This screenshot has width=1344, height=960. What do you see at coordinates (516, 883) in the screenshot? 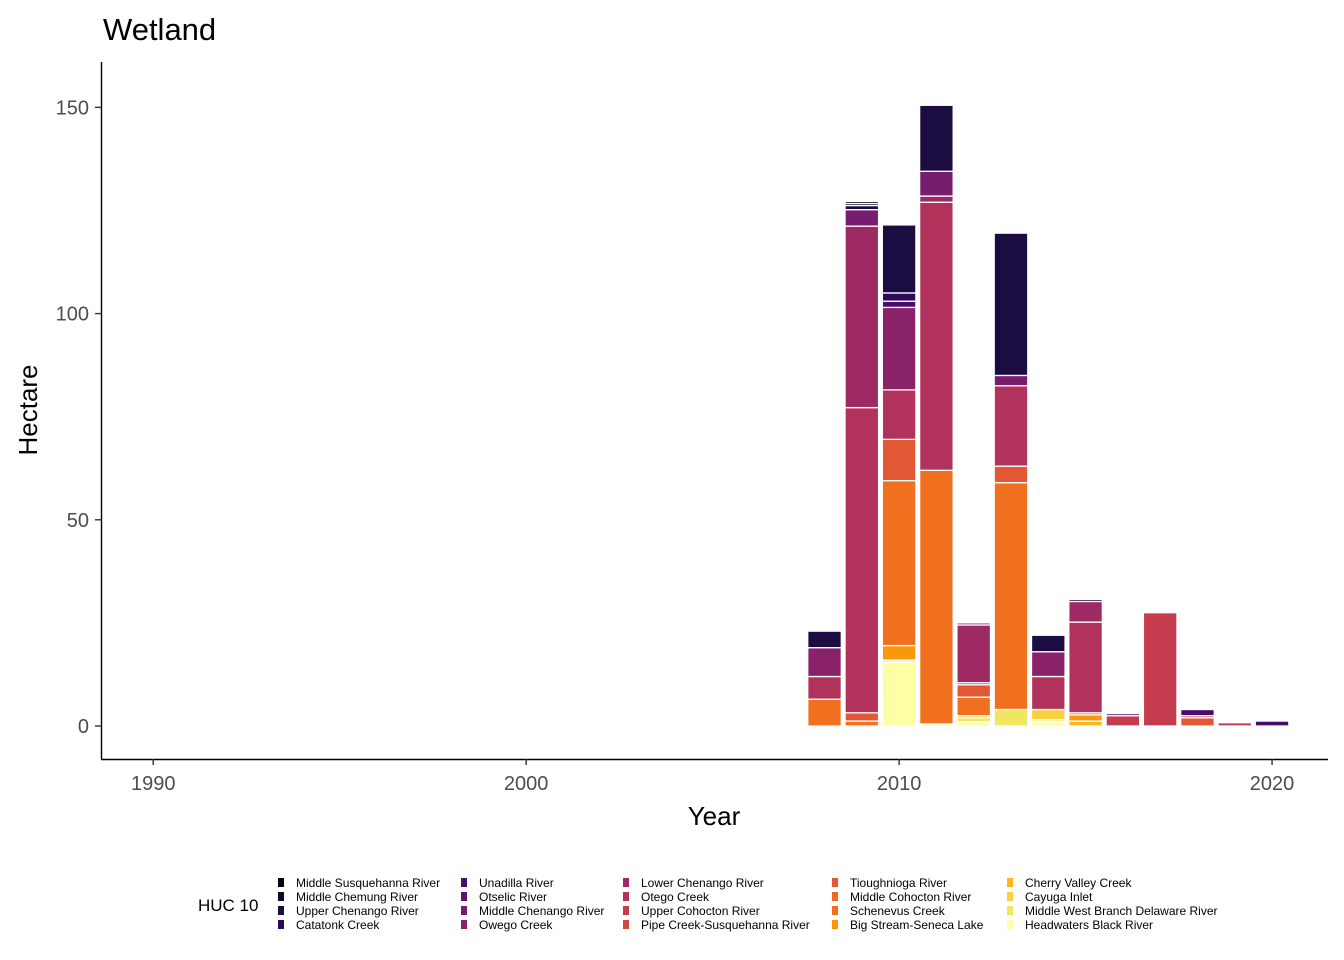
I see `legend-label: Unadilla River` at bounding box center [516, 883].